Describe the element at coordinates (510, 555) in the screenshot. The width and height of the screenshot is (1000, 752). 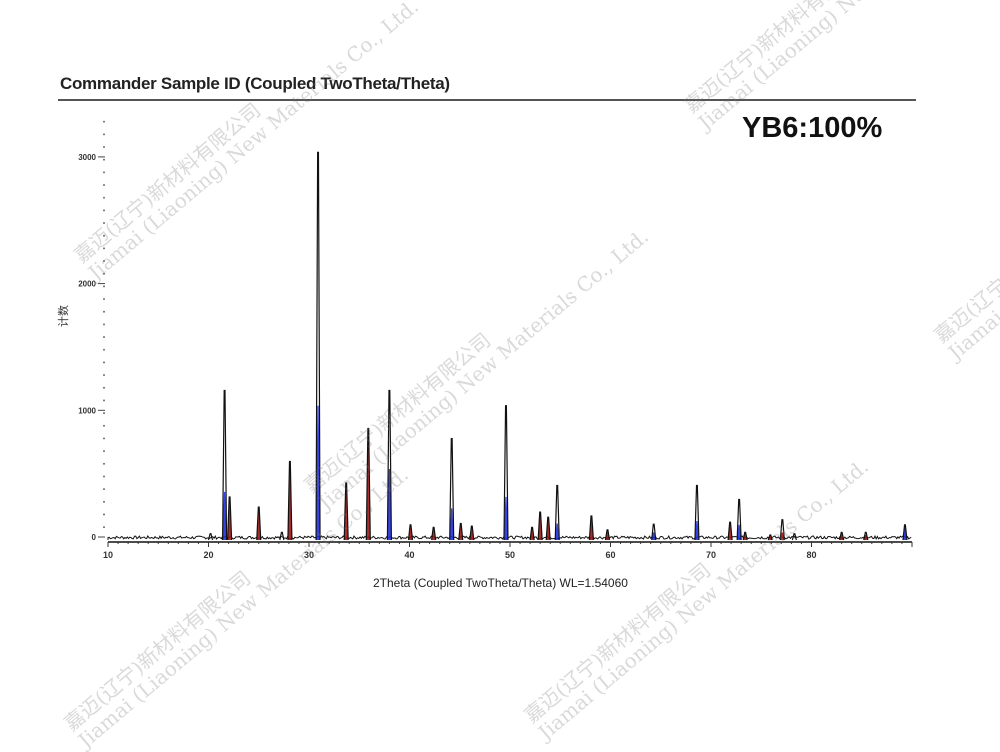
I see `x-tick-label: 50` at that location.